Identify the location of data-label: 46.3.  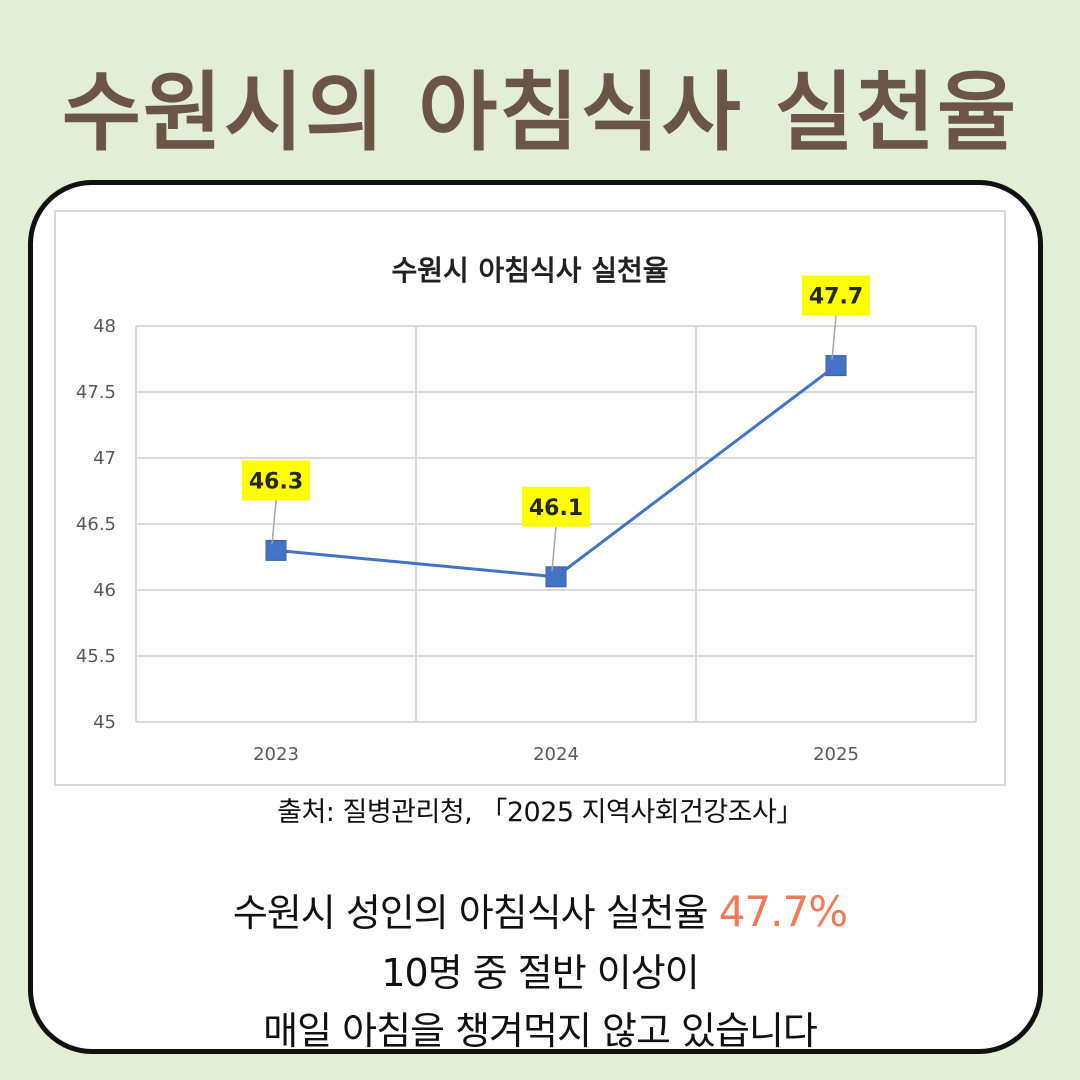
(276, 481).